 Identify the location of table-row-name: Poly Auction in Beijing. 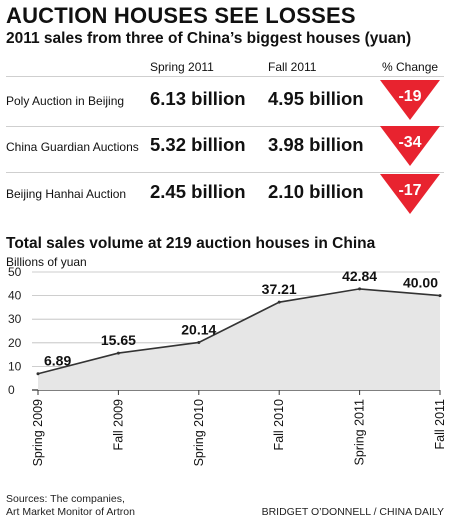
(65, 101).